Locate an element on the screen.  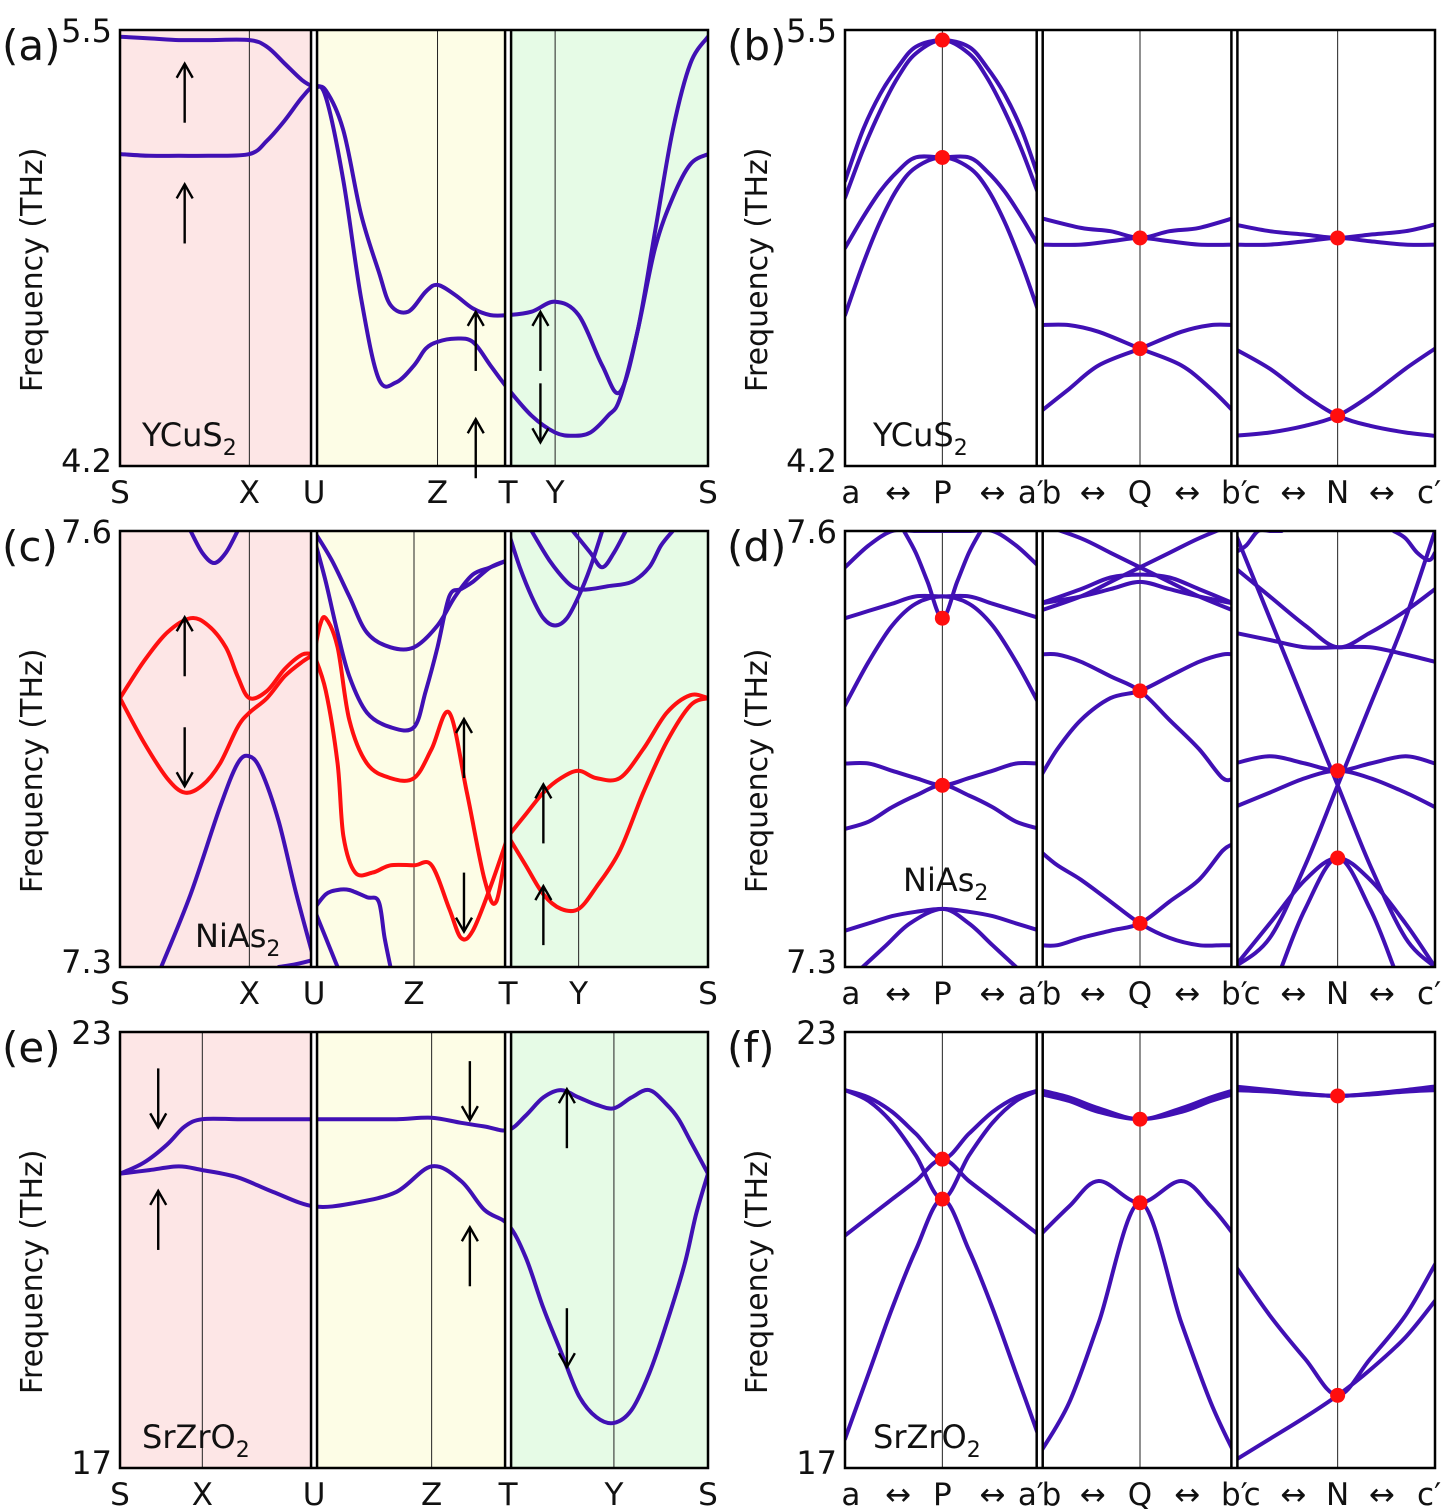
material-subscript: 2 is located at coordinates (273, 949).